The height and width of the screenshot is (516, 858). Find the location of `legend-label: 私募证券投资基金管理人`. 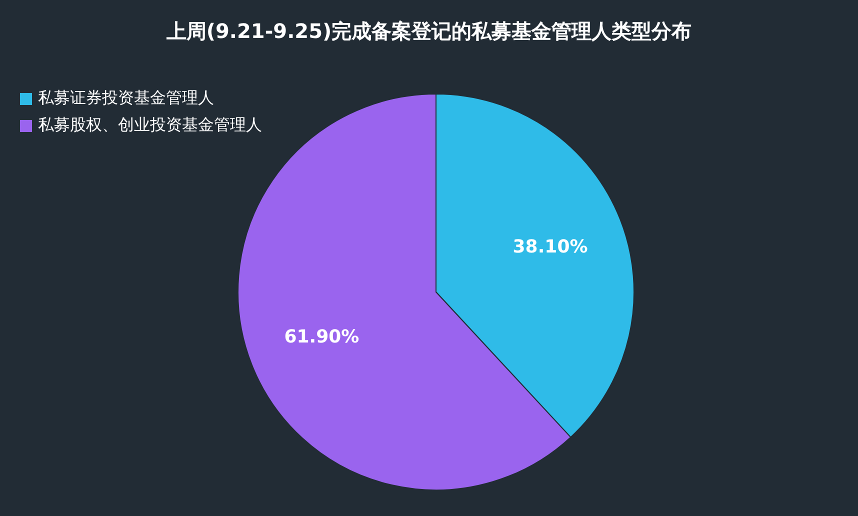

legend-label: 私募证券投资基金管理人 is located at coordinates (126, 98).